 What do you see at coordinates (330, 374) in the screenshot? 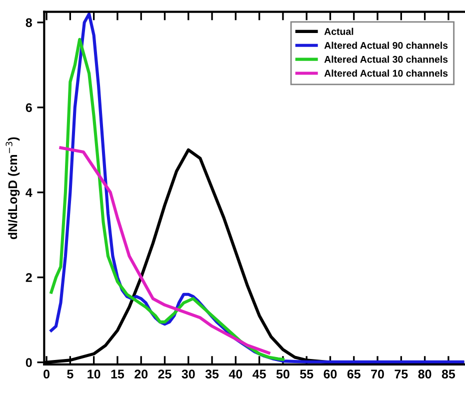
I see `x-tick-label: 60` at bounding box center [330, 374].